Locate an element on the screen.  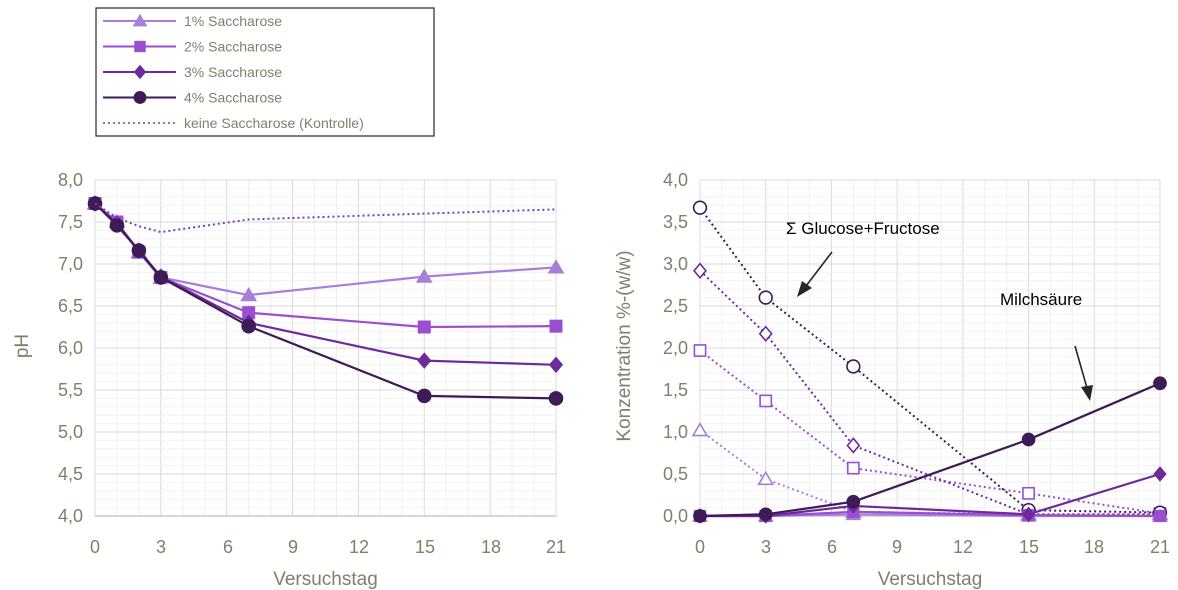
y-tick-label: 2,5 is located at coordinates (675, 306).